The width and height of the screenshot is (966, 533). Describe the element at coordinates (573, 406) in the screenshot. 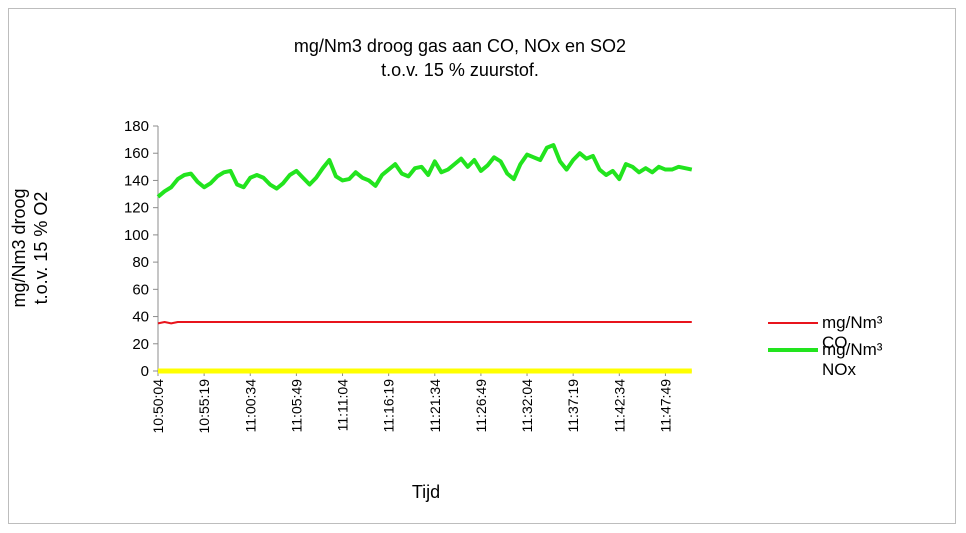

I see `x-tick-label: 11:37:19` at that location.